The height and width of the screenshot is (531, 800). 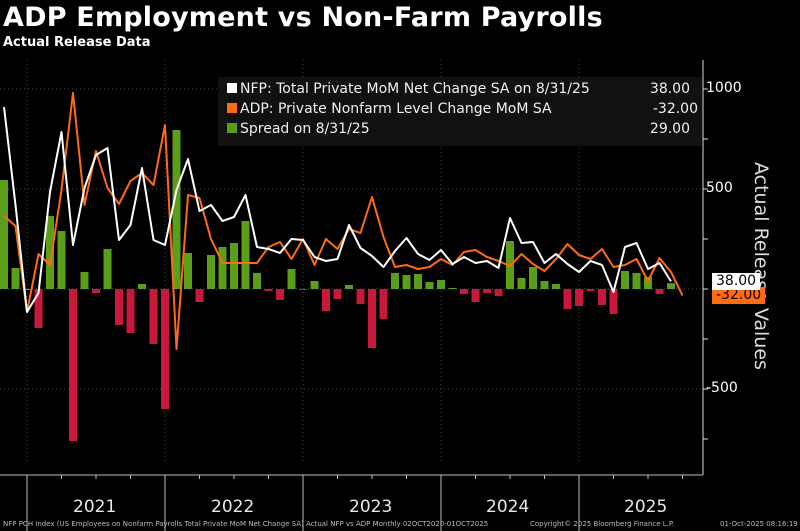 I want to click on legend-swatch-orange, so click(x=232, y=108).